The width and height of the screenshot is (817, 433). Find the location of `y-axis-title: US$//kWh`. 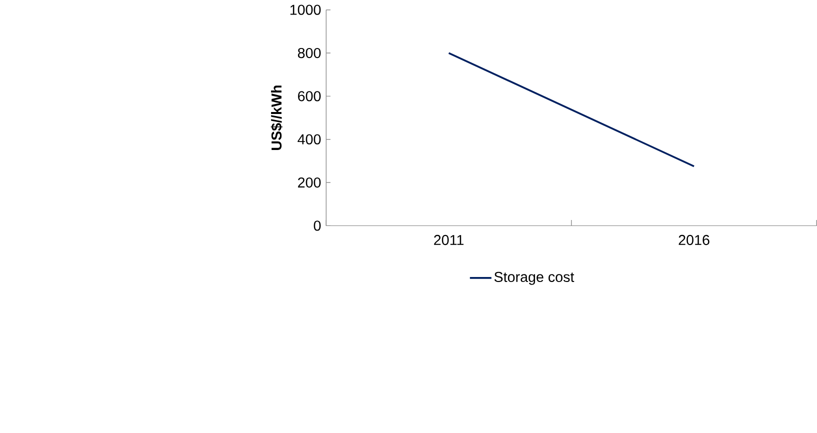

y-axis-title: US$//kWh is located at coordinates (276, 118).